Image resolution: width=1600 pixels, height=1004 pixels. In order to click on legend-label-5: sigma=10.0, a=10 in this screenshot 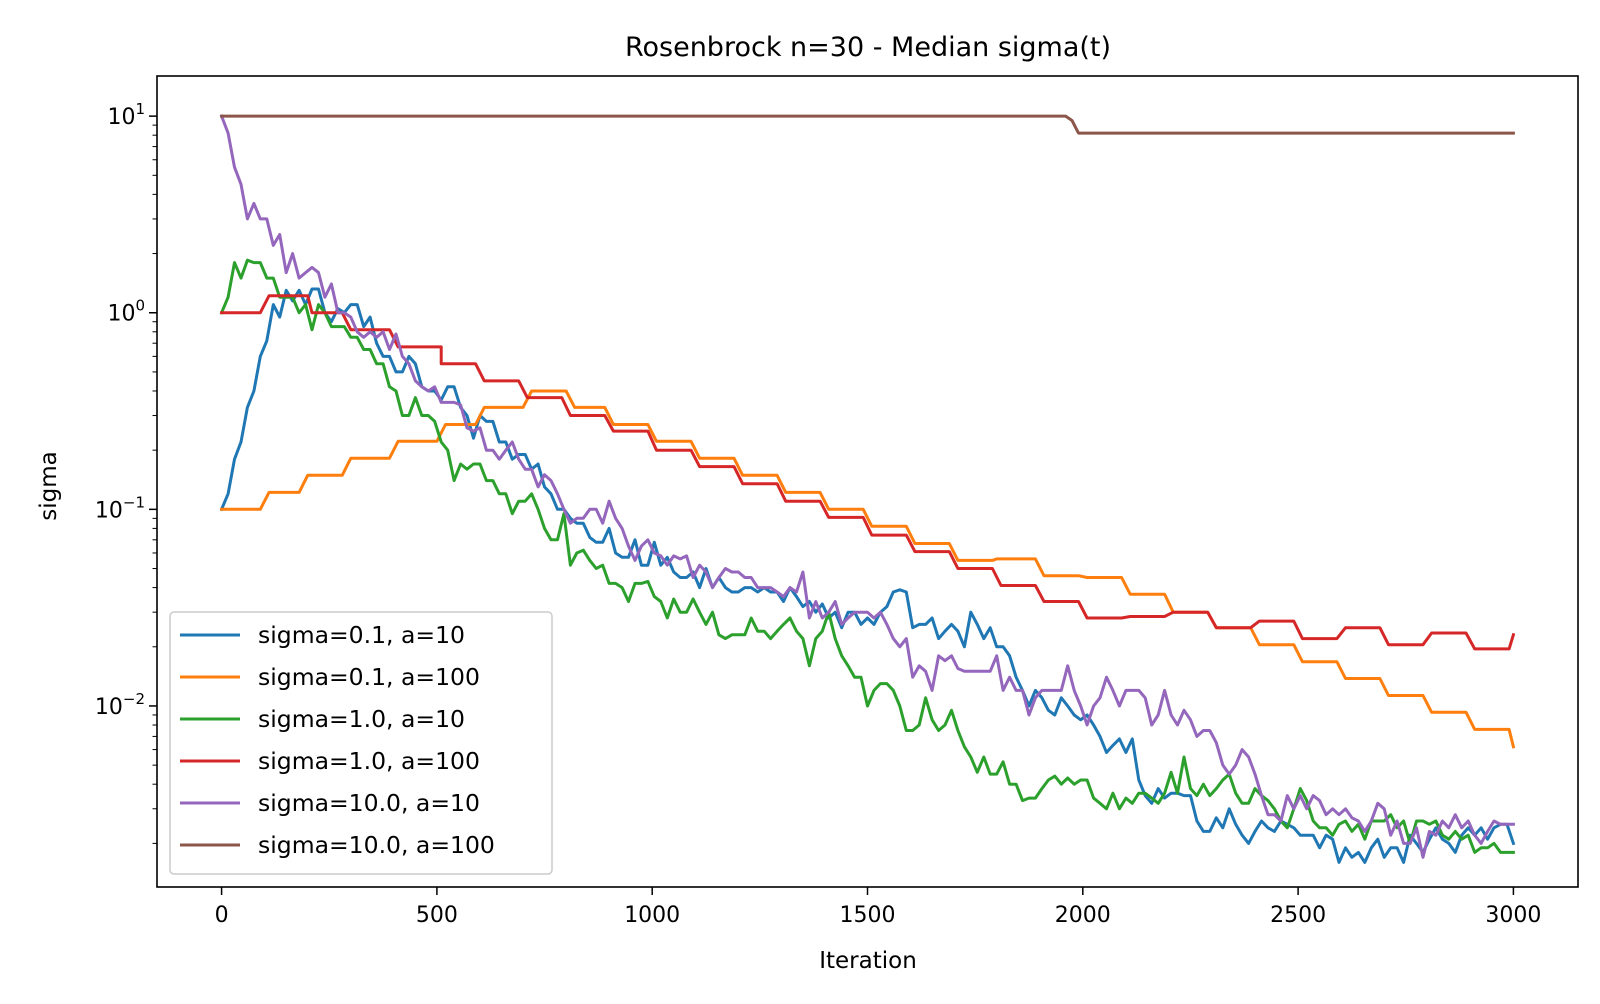, I will do `click(369, 803)`.